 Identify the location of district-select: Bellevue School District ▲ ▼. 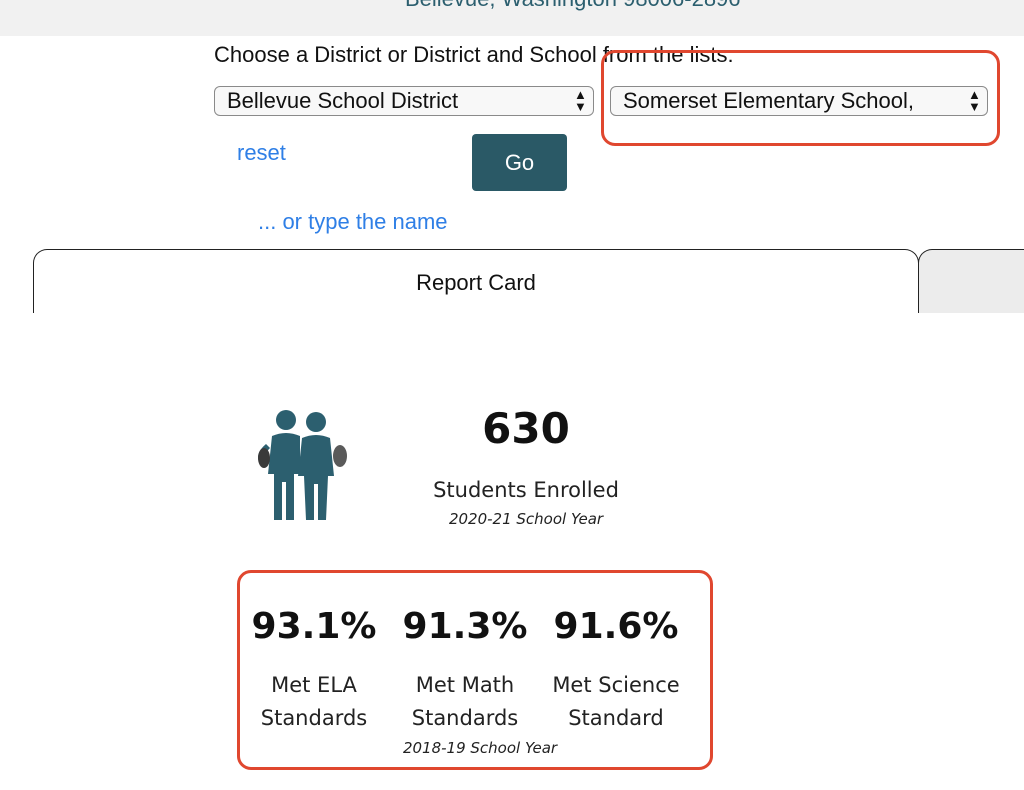
(404, 101).